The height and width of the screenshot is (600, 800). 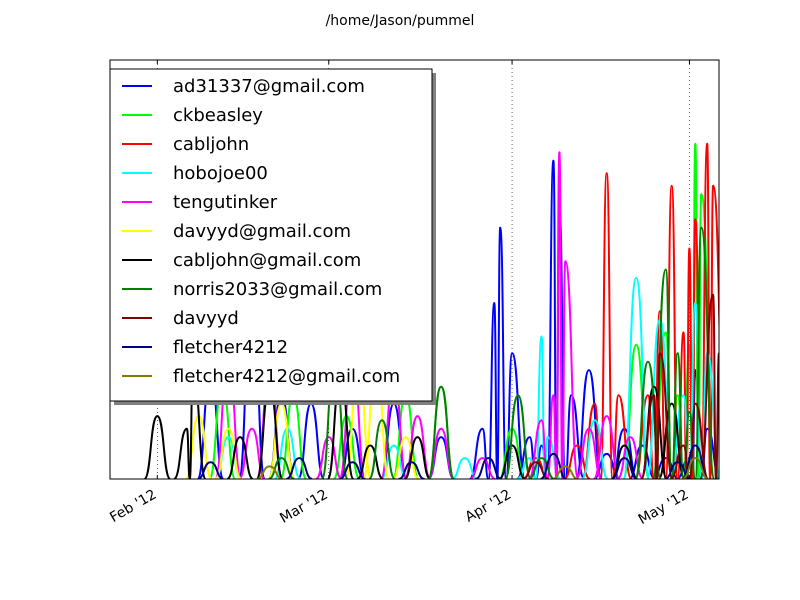 I want to click on legend-label-2: cabljohn, so click(x=211, y=144).